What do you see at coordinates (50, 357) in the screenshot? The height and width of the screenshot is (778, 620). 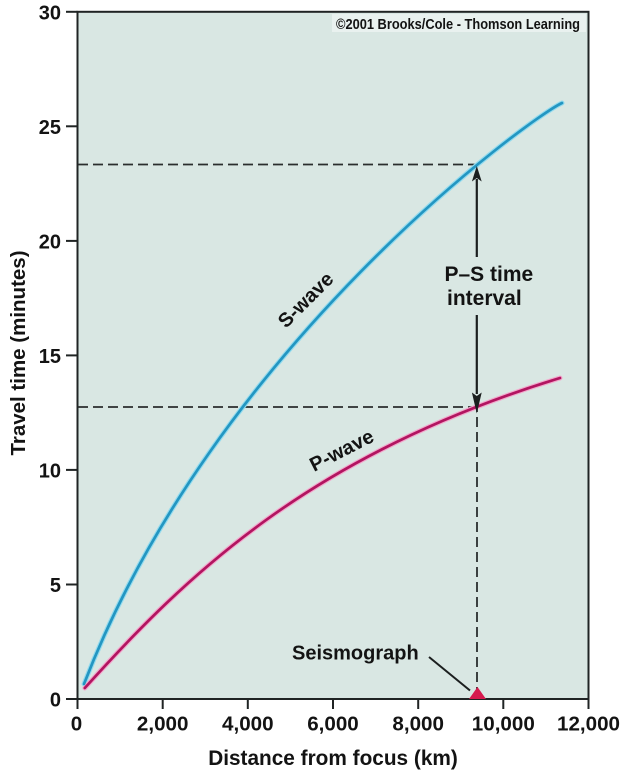 I see `svg-text: 15` at bounding box center [50, 357].